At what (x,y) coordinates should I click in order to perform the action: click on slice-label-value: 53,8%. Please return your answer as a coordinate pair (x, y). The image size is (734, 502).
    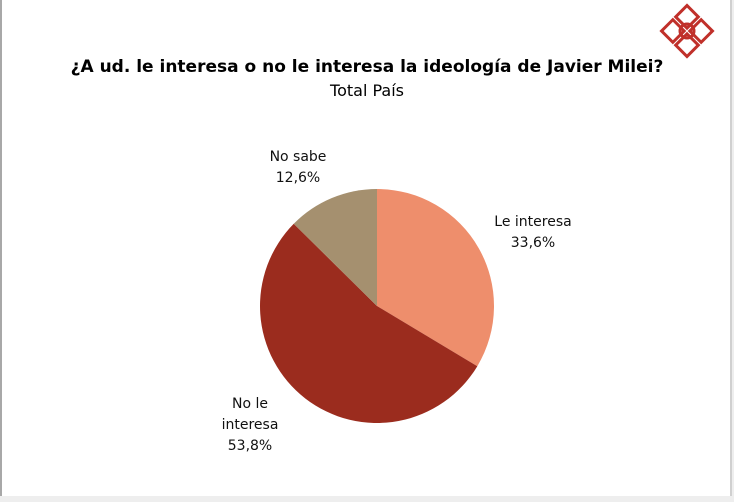
    Looking at the image, I should click on (250, 446).